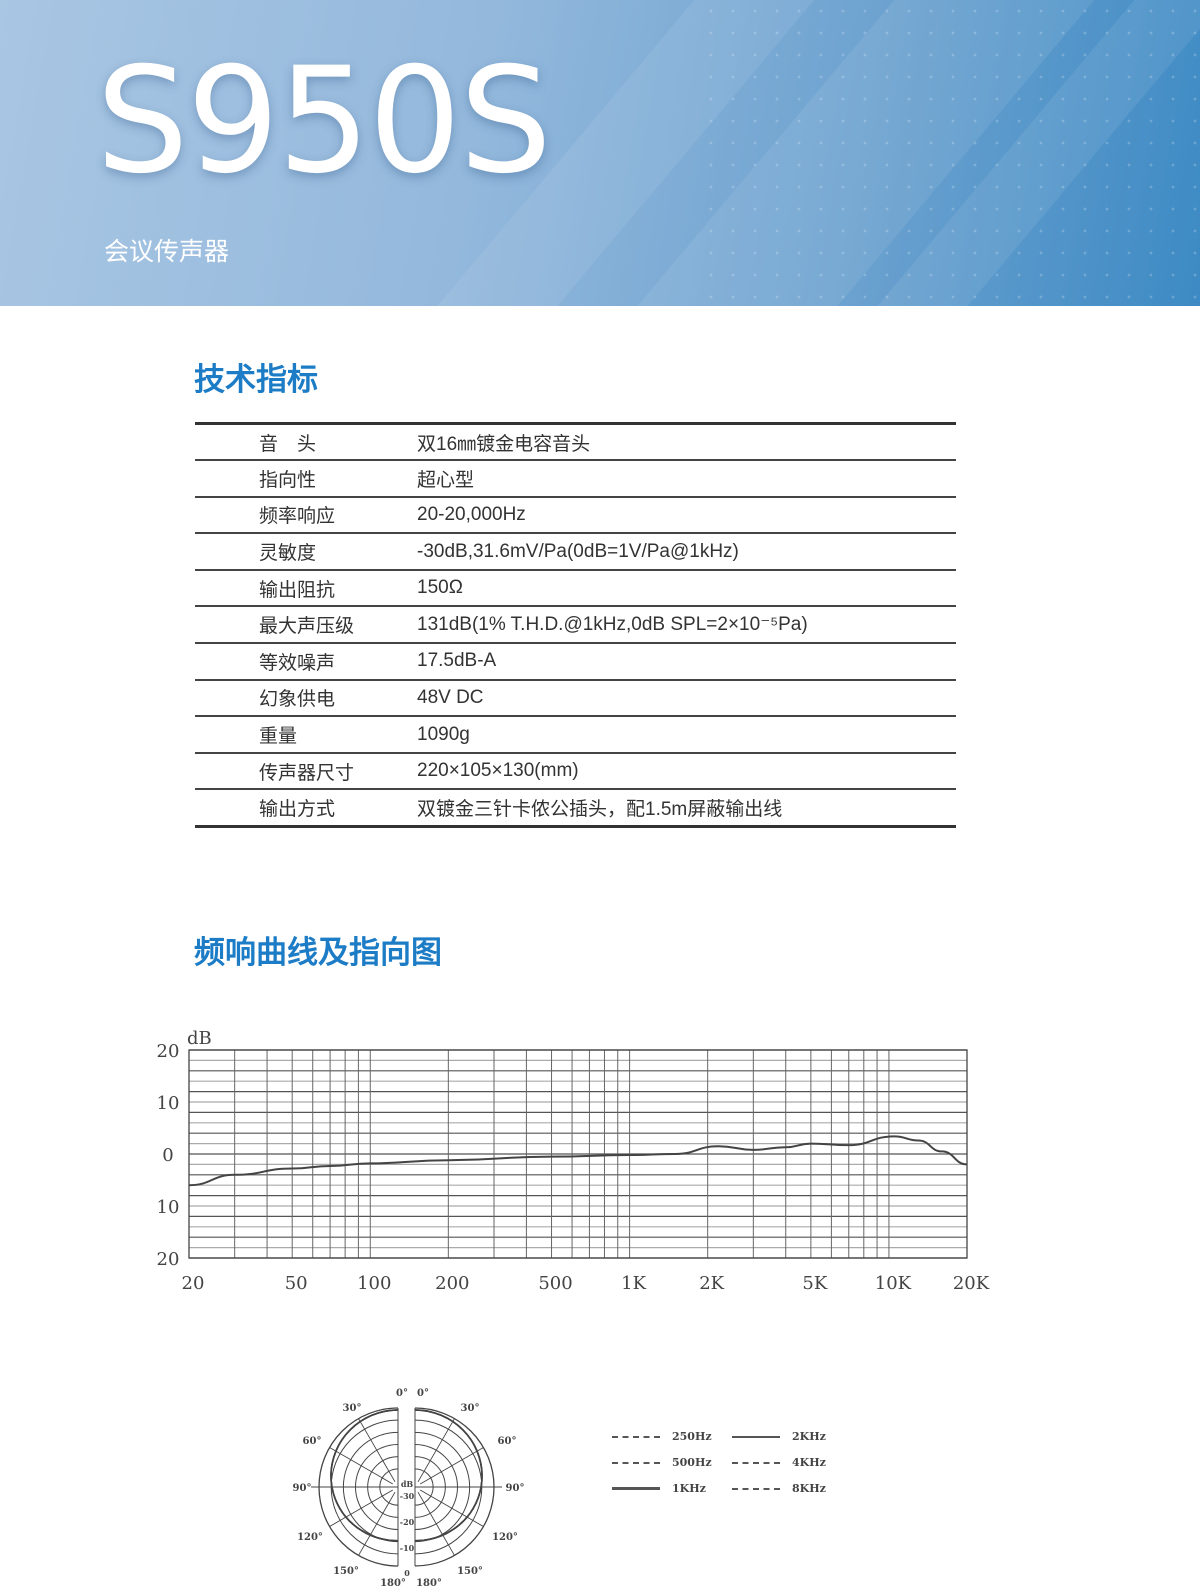  What do you see at coordinates (612, 625) in the screenshot?
I see `spec-value: 131dB(1% T.H.D.@1kHz,0dB SPL=2×10⁻⁵Pa)` at bounding box center [612, 625].